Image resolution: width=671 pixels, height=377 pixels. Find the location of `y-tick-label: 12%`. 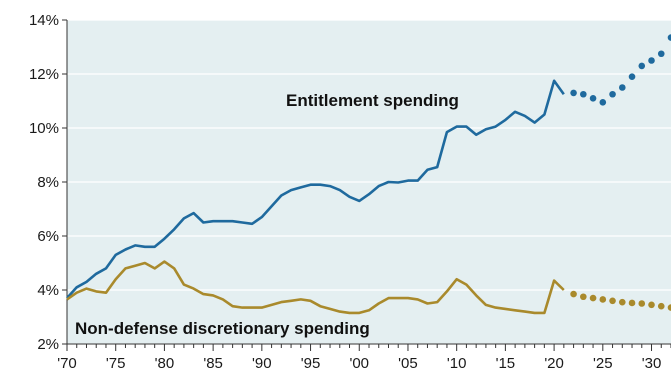

y-tick-label: 12% is located at coordinates (44, 74).